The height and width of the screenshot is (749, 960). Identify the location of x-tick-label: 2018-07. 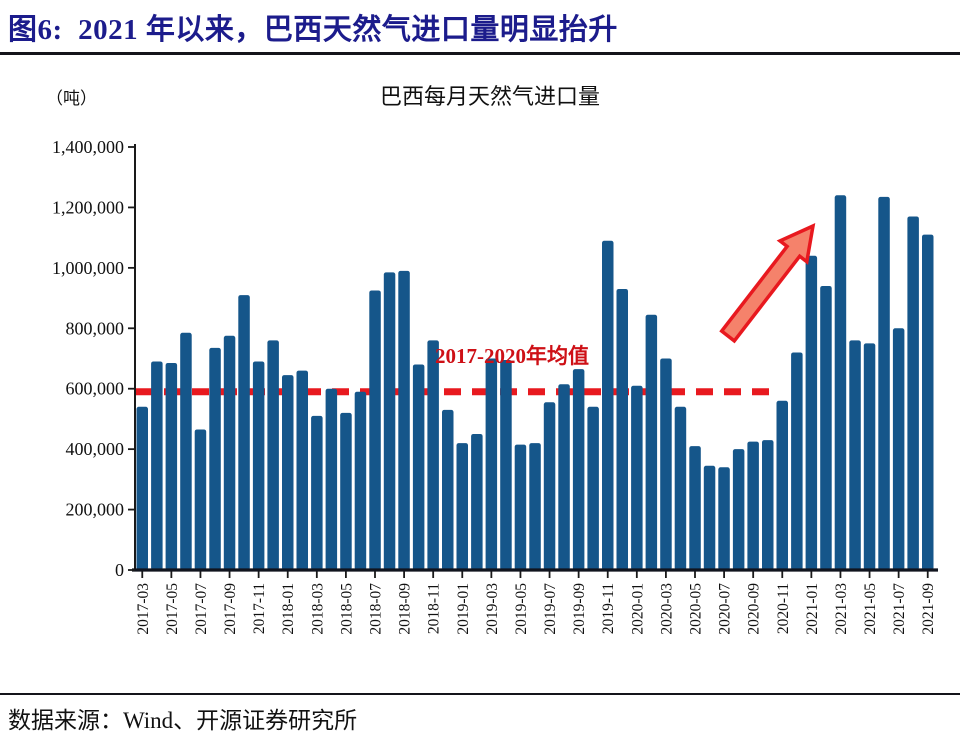
(376, 609).